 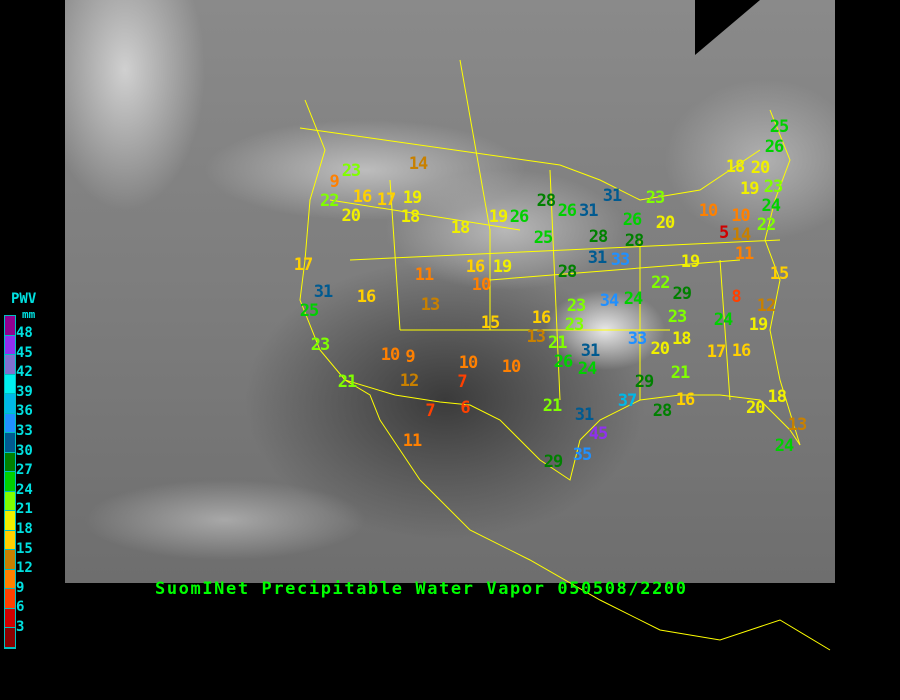 What do you see at coordinates (530, 164) in the screenshot?
I see `us-canada-border` at bounding box center [530, 164].